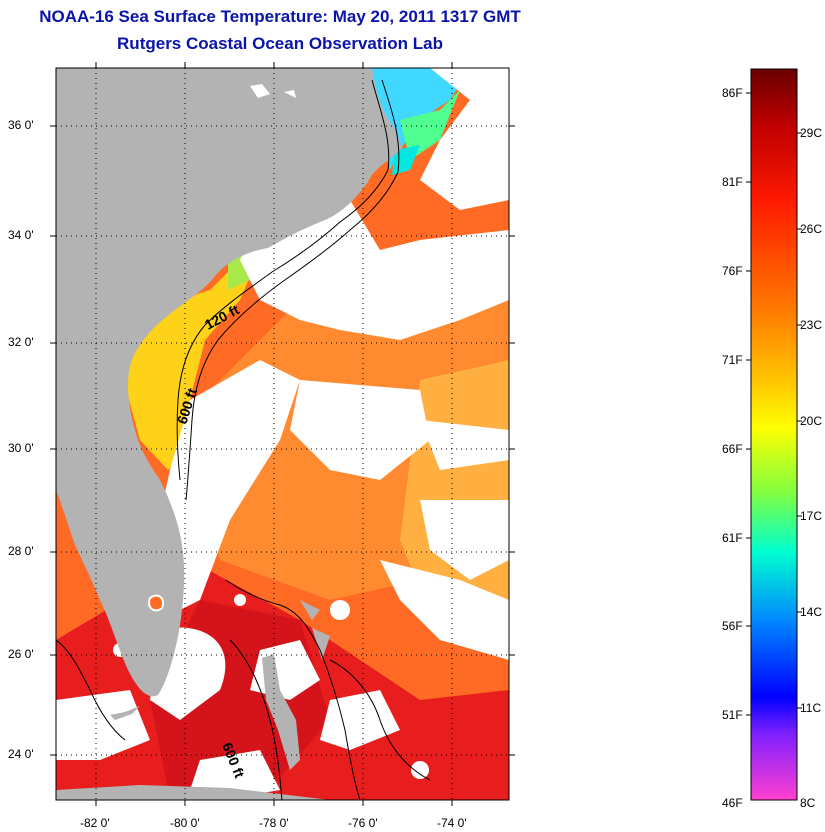 The image size is (825, 832). I want to click on lon-label: -74 0', so click(452, 823).